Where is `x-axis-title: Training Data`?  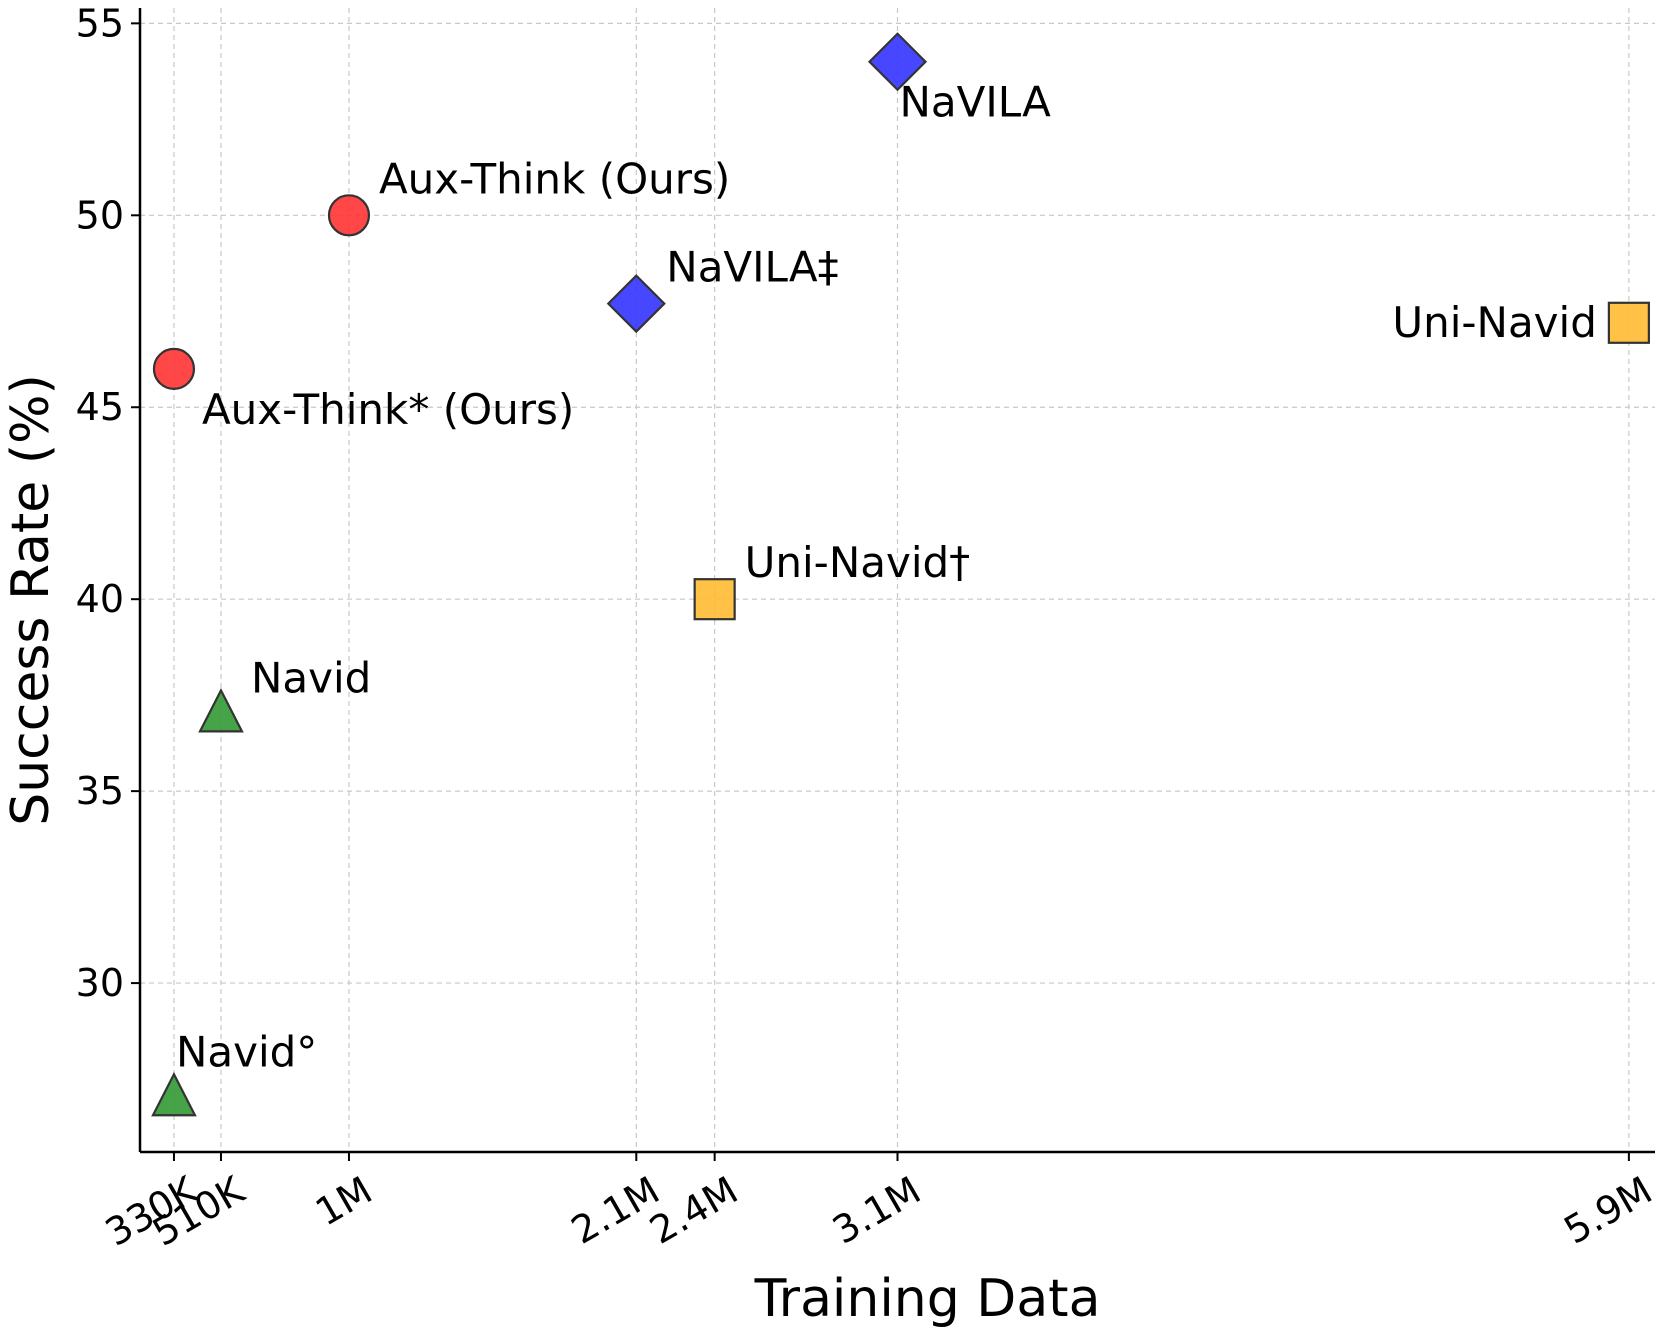 x-axis-title: Training Data is located at coordinates (927, 1299).